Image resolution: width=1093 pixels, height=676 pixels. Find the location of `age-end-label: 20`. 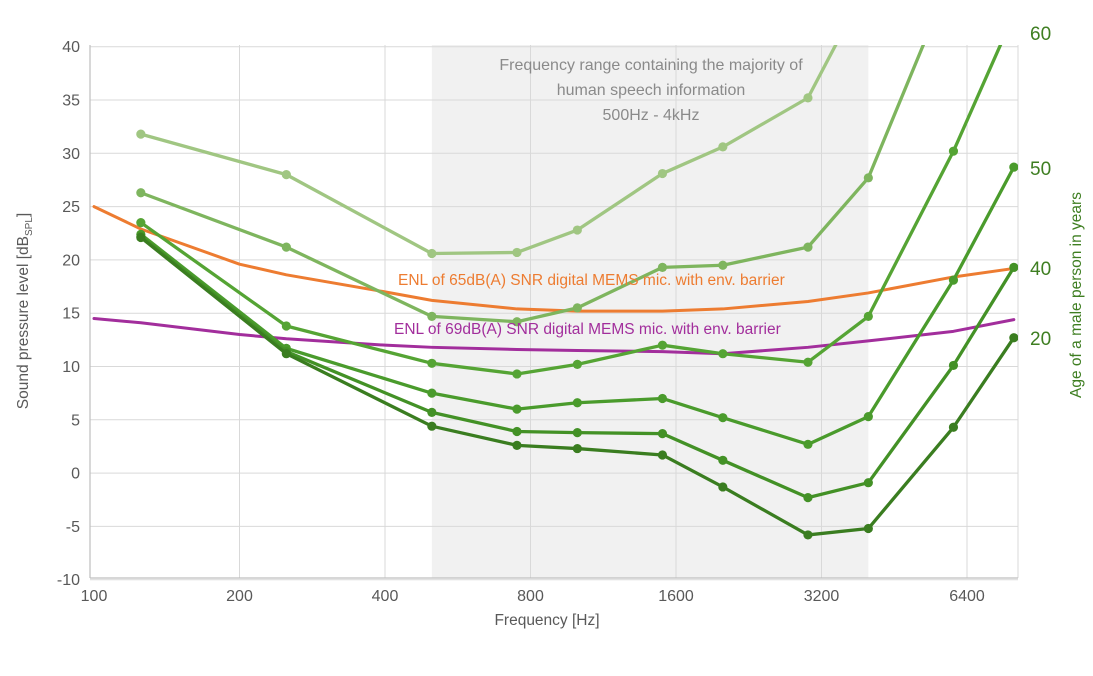

age-end-label: 20 is located at coordinates (1040, 339).